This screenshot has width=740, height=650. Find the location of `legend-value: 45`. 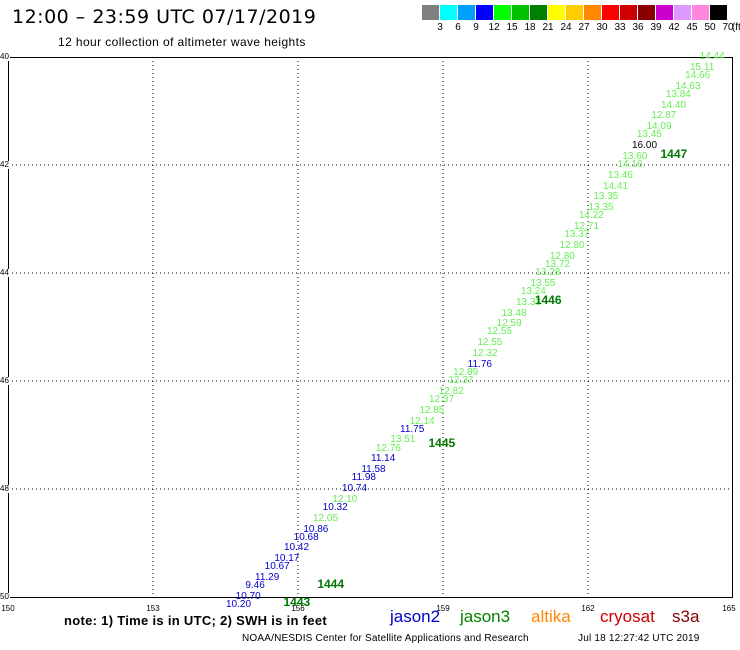

legend-value: 45 is located at coordinates (692, 27).